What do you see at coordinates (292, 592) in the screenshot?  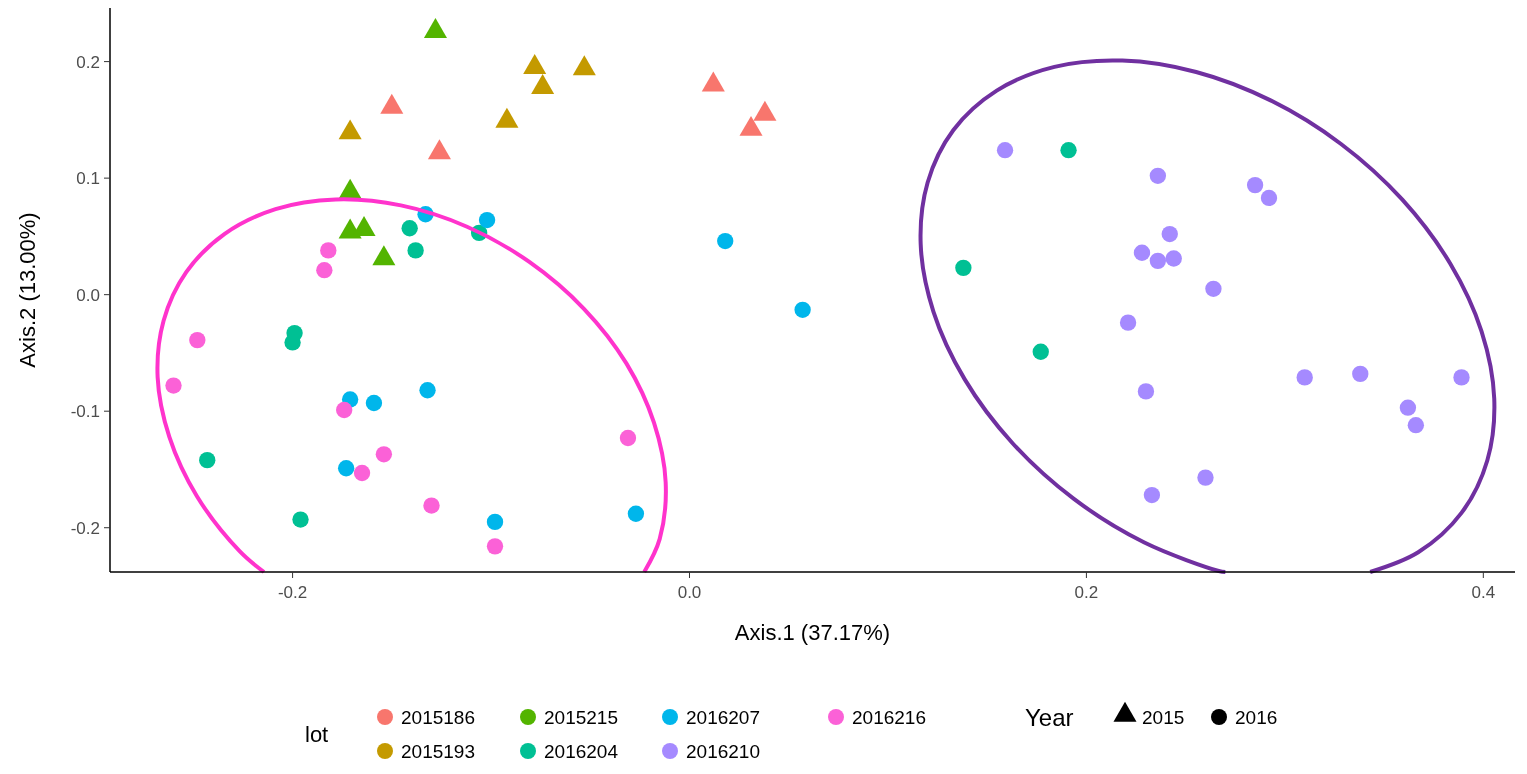 I see `x-tick-label: -0.2` at bounding box center [292, 592].